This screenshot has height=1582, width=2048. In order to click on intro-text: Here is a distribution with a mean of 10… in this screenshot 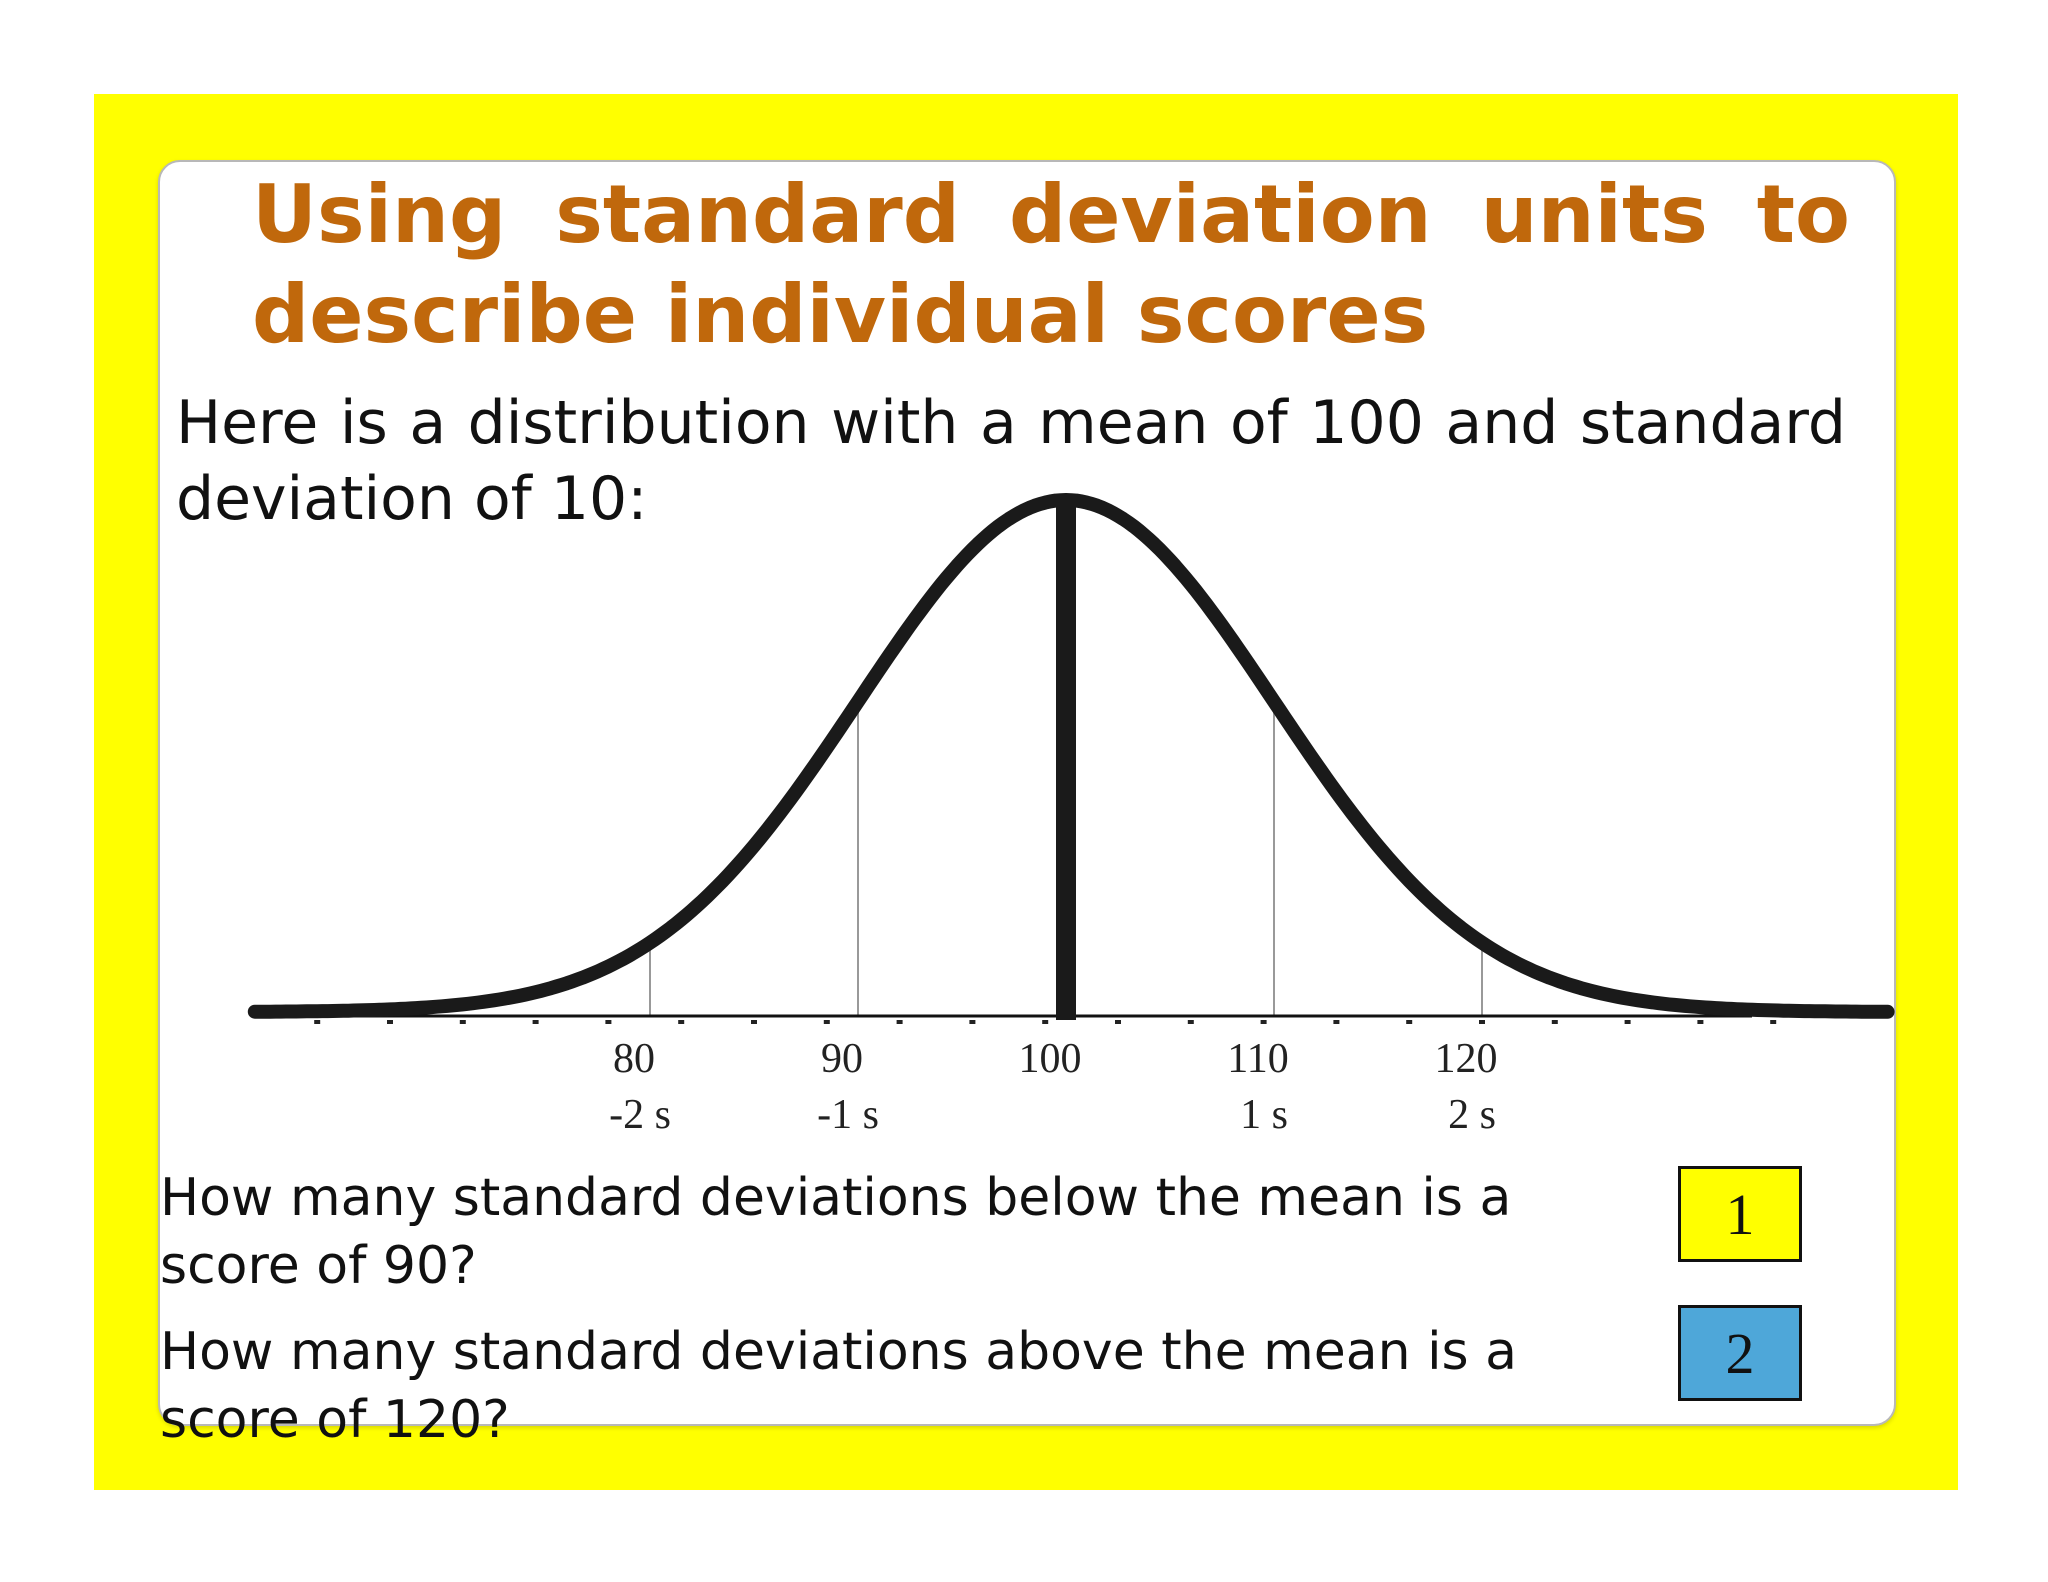, I will do `click(1011, 461)`.